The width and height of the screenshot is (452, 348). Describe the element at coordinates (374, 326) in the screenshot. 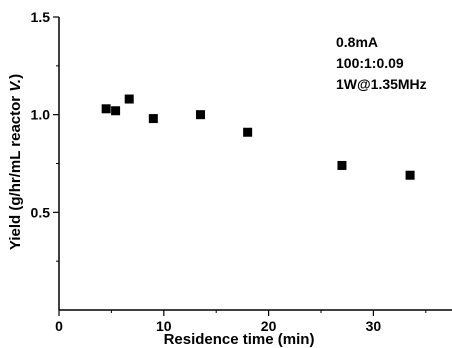

I see `x-tick-label: 30` at that location.